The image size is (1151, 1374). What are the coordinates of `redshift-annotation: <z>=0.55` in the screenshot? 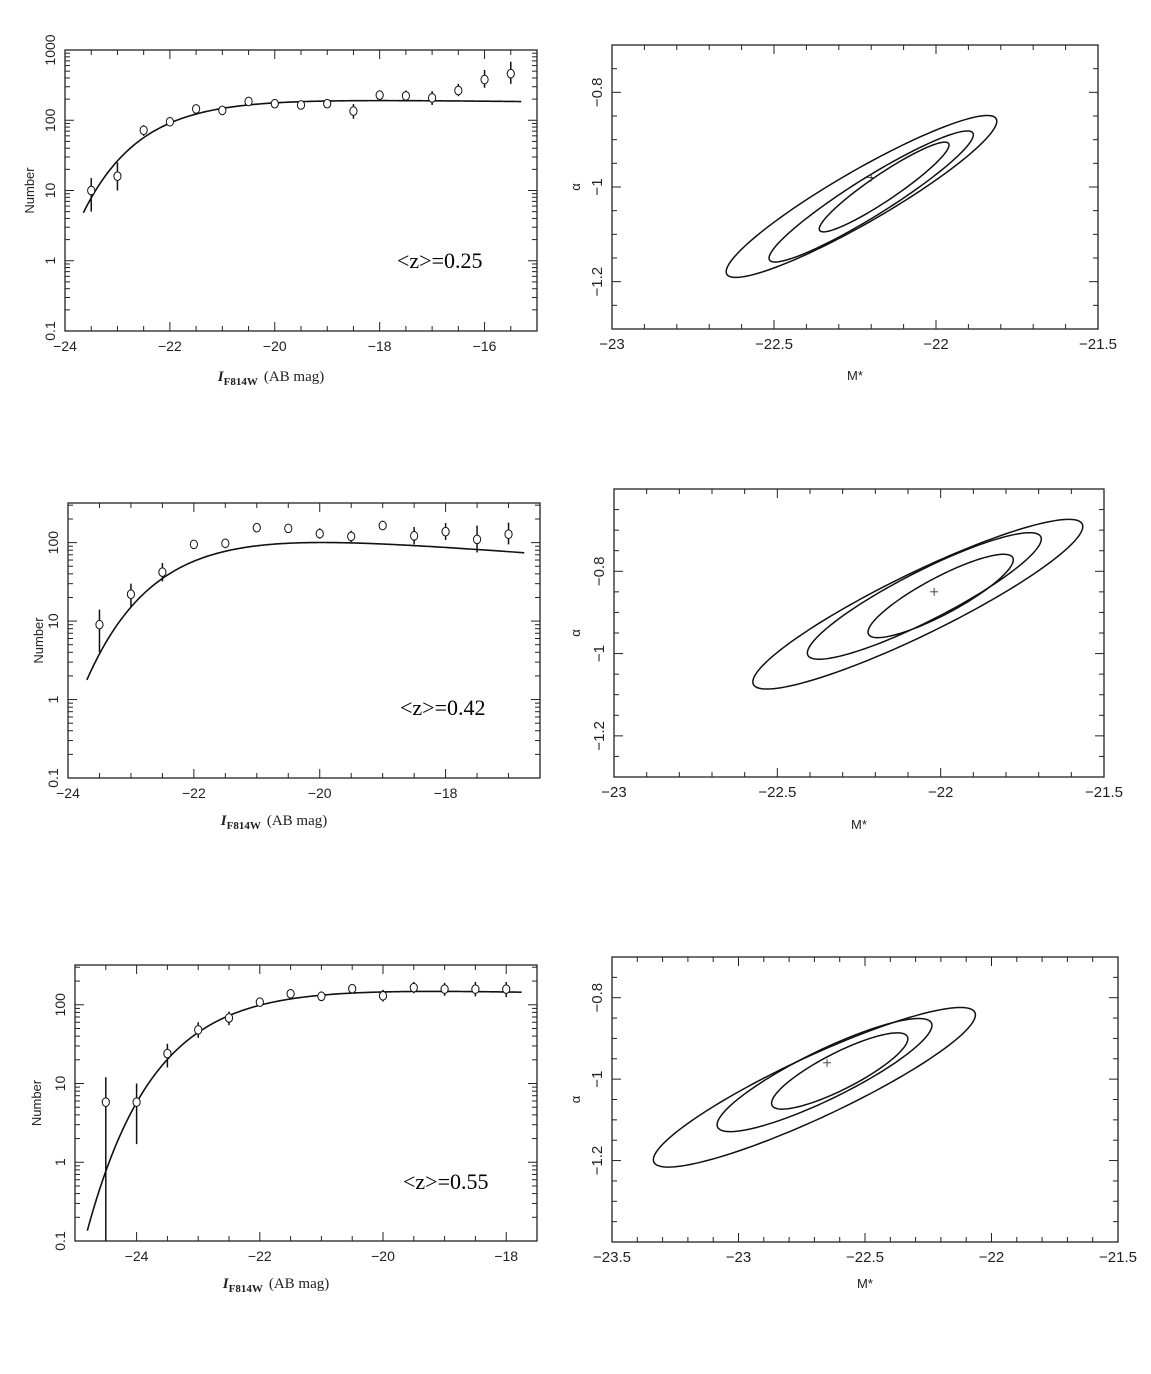 It's located at (446, 1181).